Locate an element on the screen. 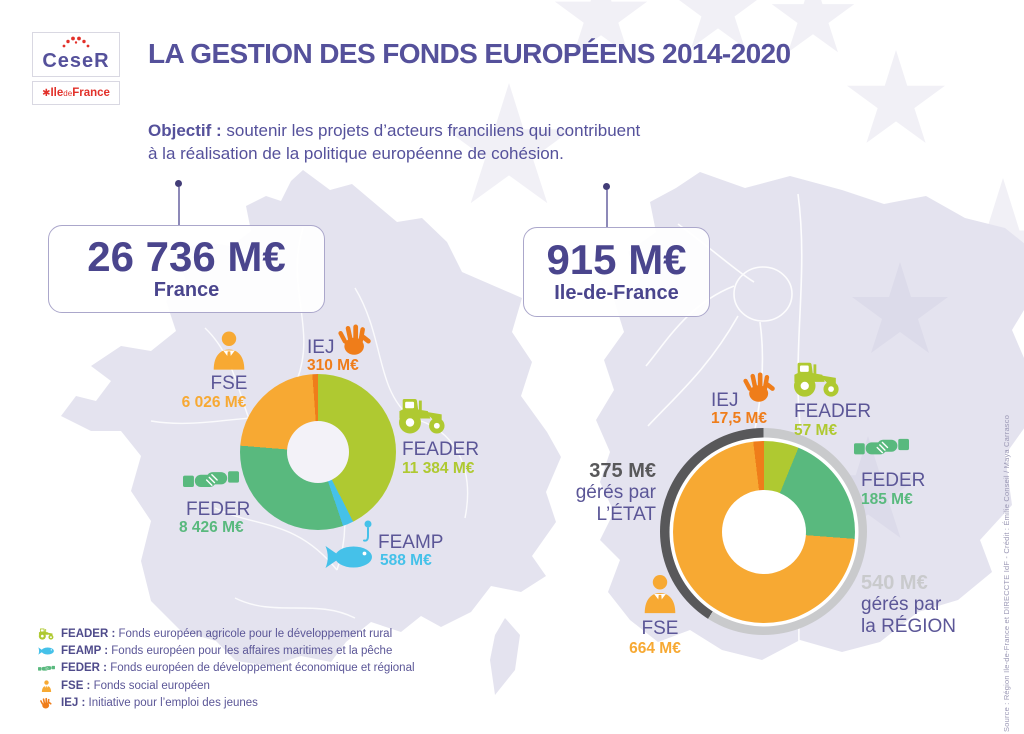 The height and width of the screenshot is (734, 1024). idf-star-icon: ✱ is located at coordinates (46, 93).